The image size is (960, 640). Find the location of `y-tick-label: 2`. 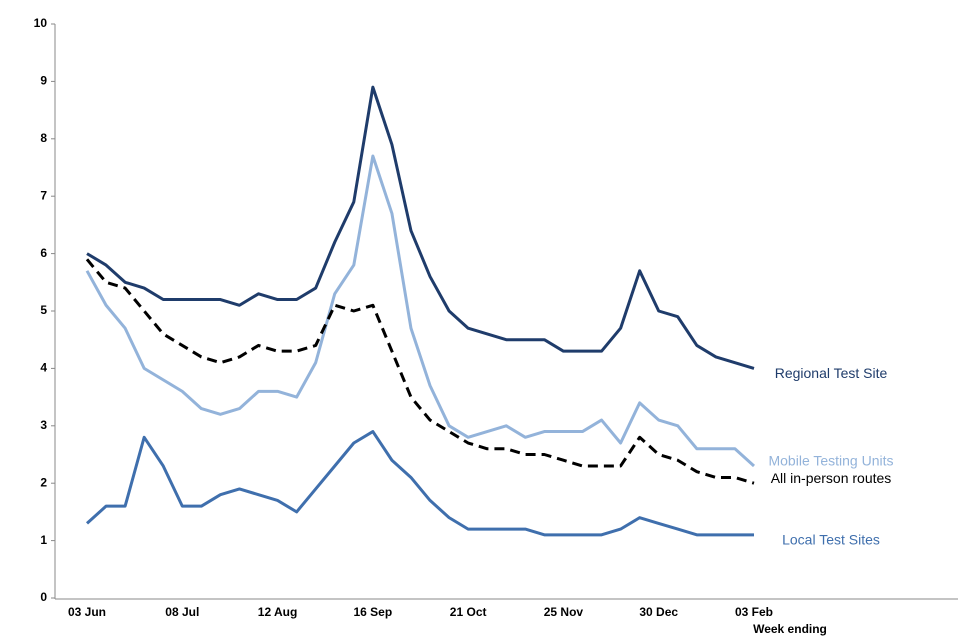

y-tick-label: 2 is located at coordinates (43, 482).